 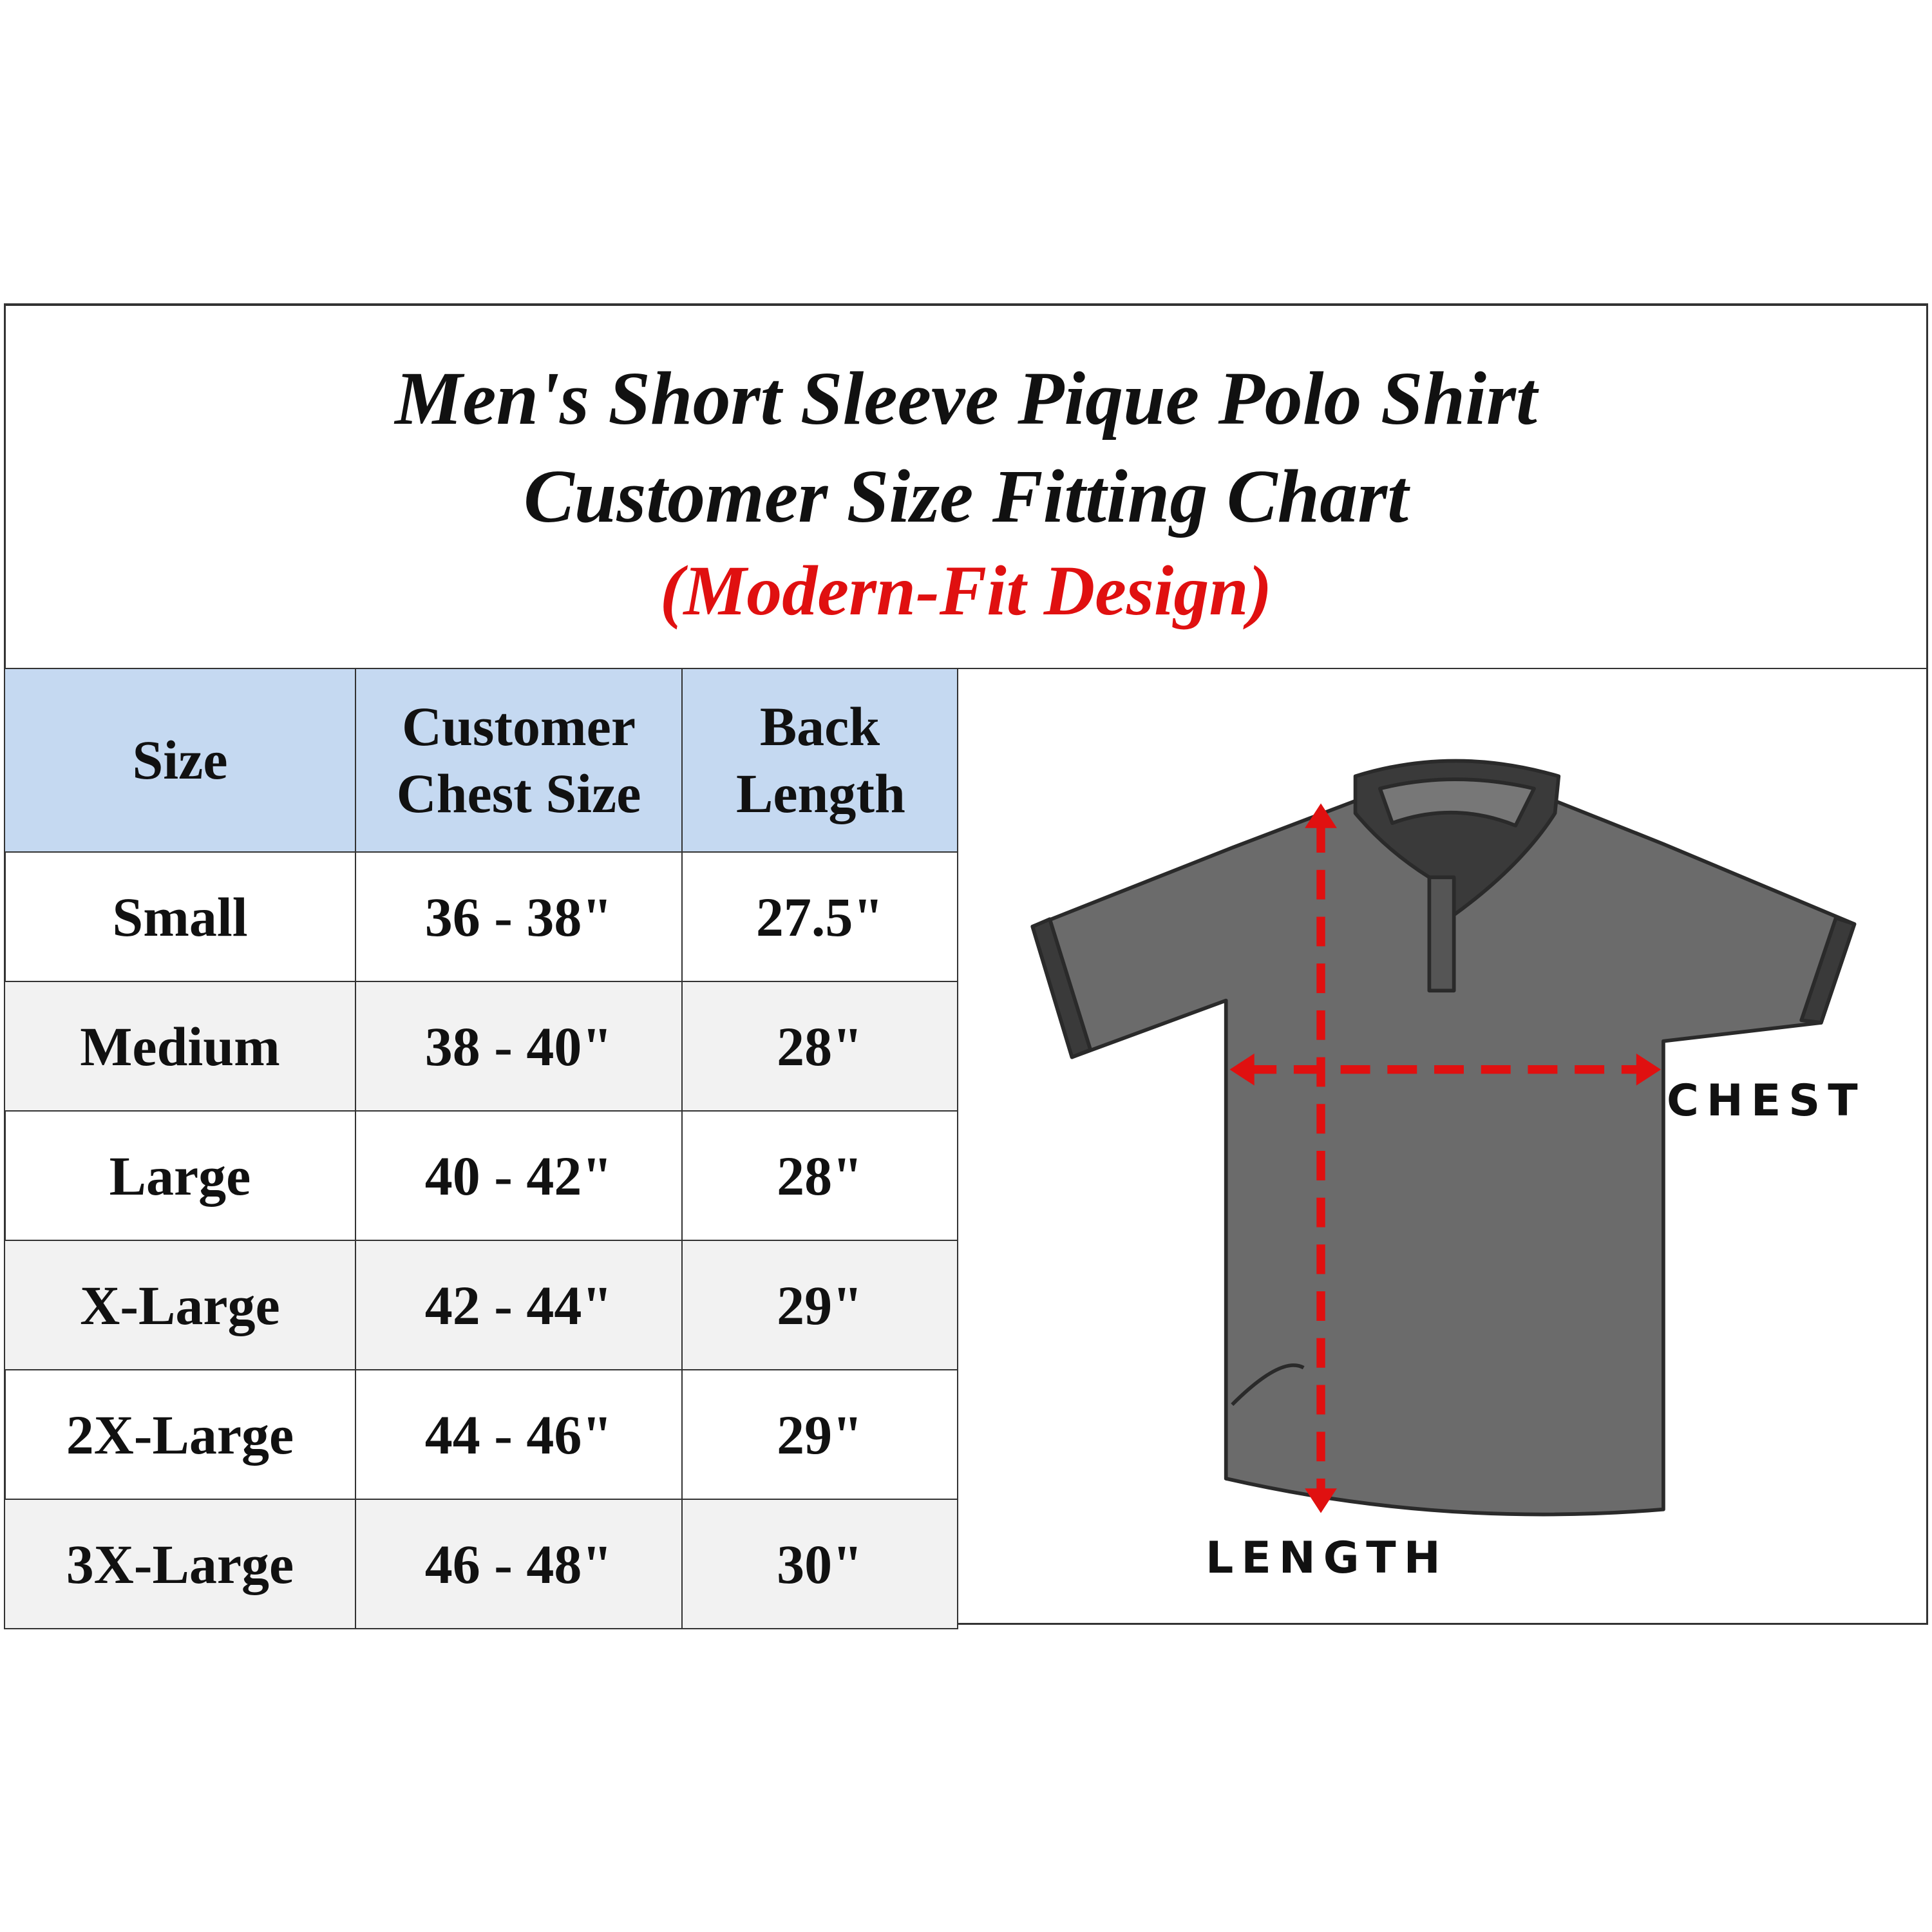 I want to click on table-row: Medium 38 - 40" 28", so click(x=481, y=1046).